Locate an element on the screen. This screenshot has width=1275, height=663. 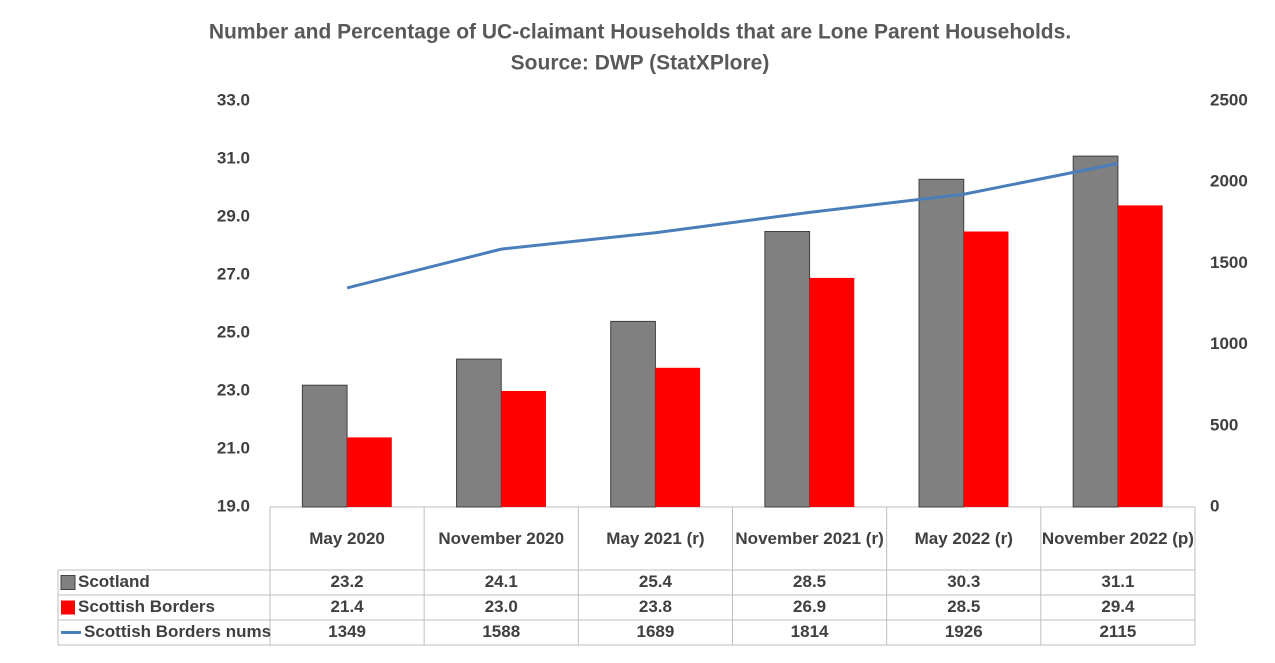
y-tick-label: 27.0 is located at coordinates (233, 273).